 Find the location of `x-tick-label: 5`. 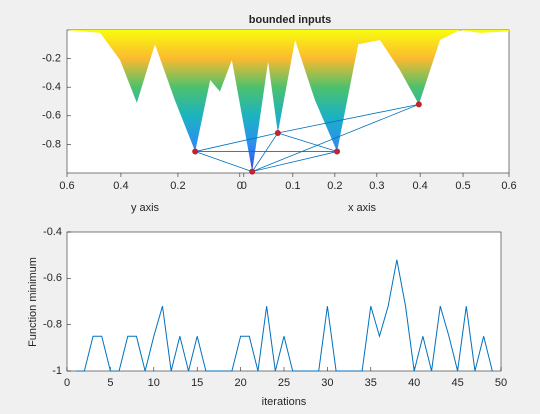

x-tick-label: 5 is located at coordinates (110, 383).